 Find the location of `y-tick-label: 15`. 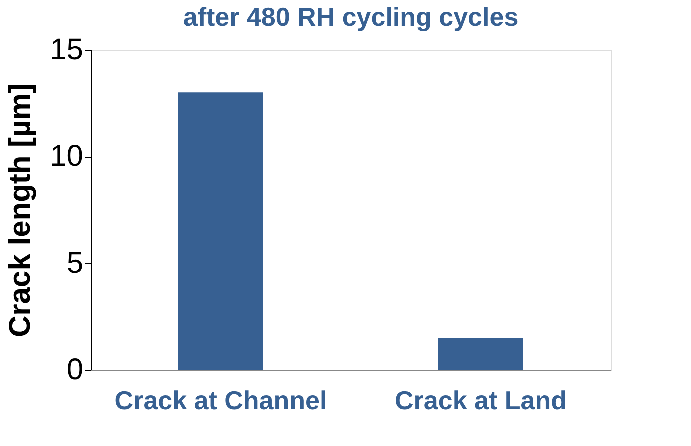

y-tick-label: 15 is located at coordinates (67, 50).